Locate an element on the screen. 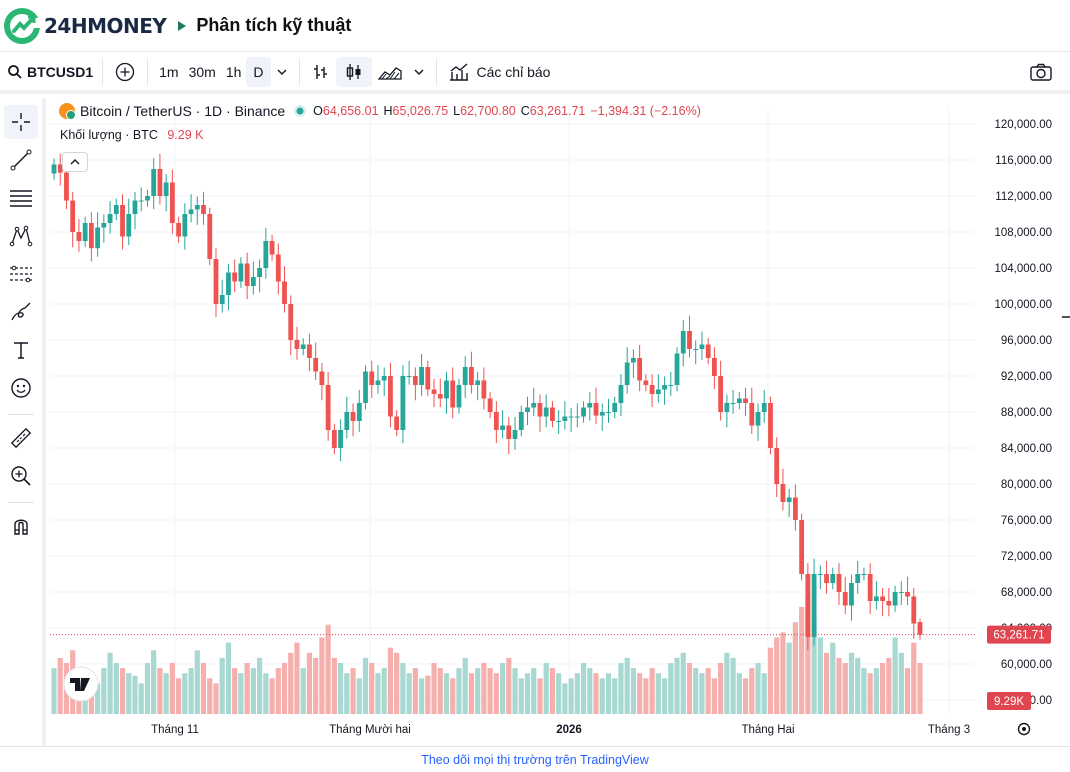  interval-dropdown is located at coordinates (282, 72).